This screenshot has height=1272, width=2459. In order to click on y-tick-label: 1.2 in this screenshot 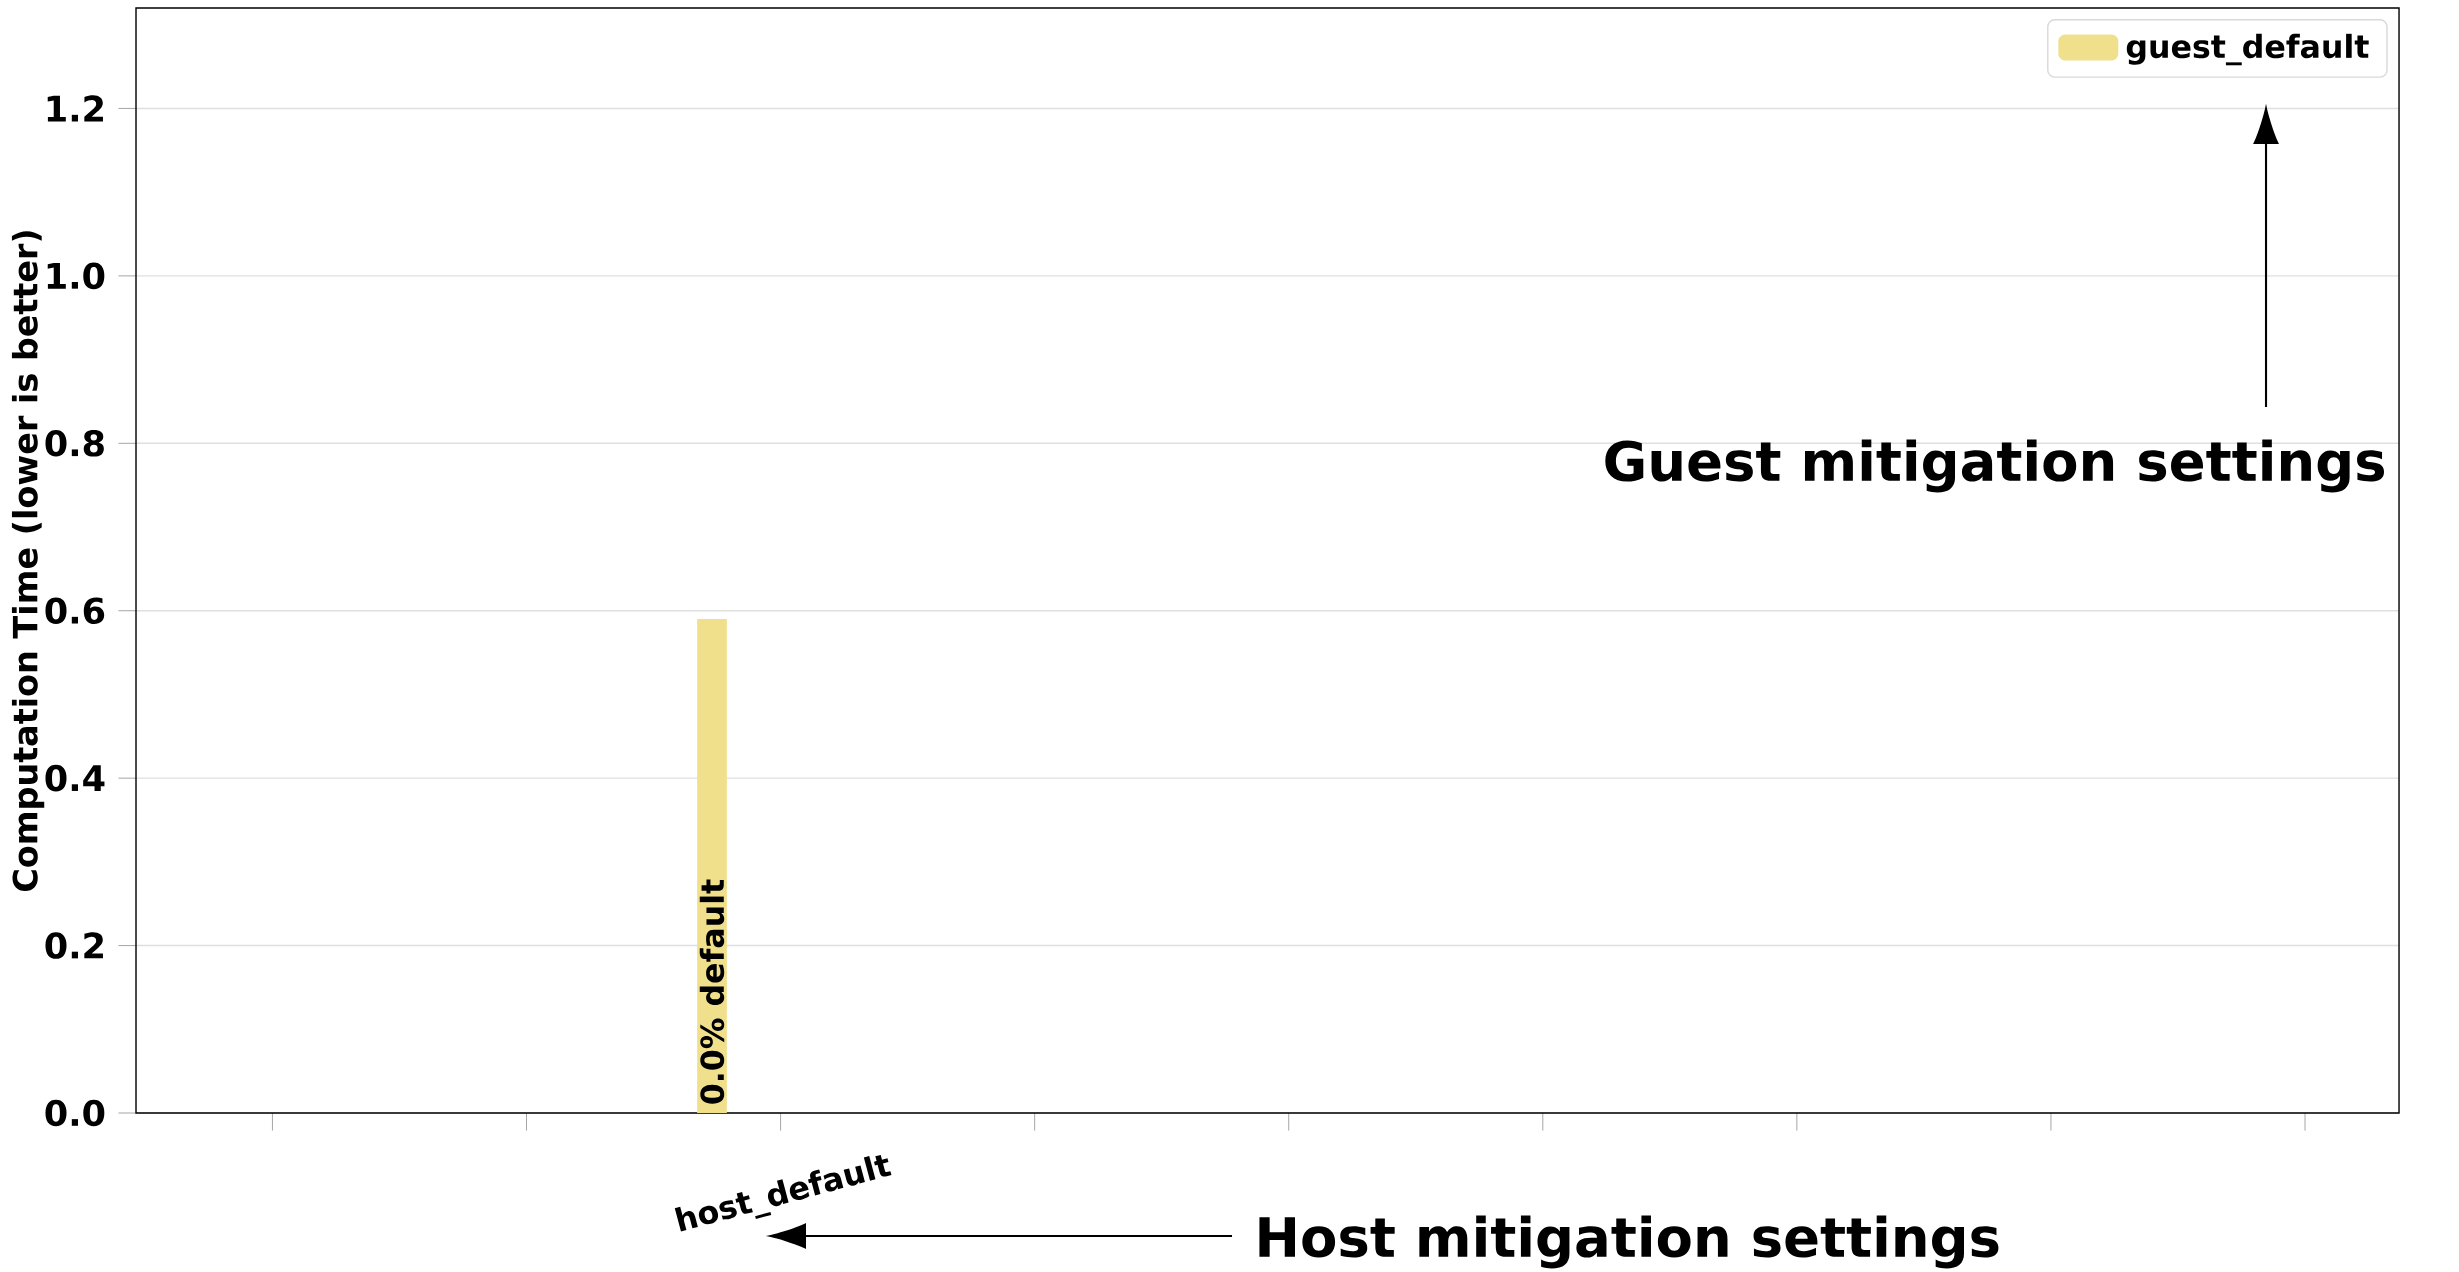, I will do `click(75, 108)`.